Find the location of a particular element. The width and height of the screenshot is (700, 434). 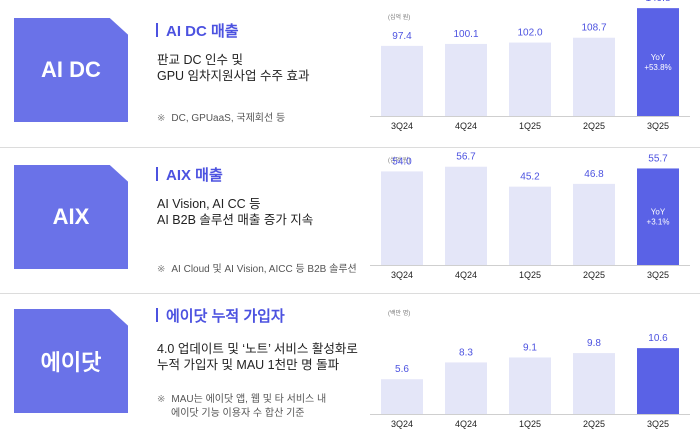

aix-note: ※ AI Cloud 및 AI Vision, AICC 등 B2B 솔루션 is located at coordinates (257, 270).